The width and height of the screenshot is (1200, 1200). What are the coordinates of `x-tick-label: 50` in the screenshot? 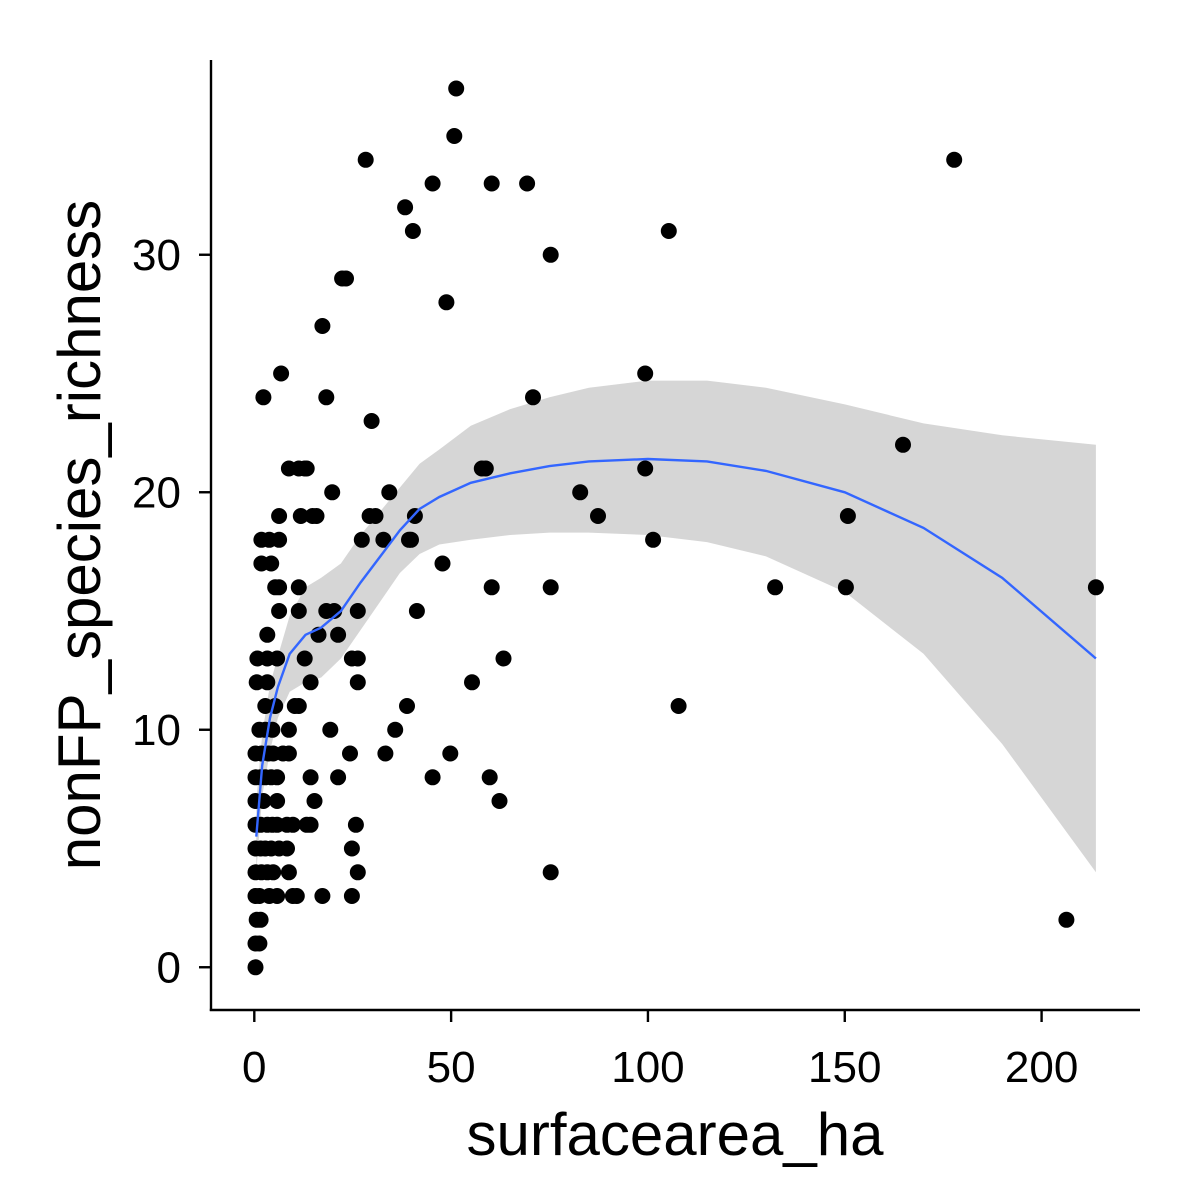 It's located at (451, 1067).